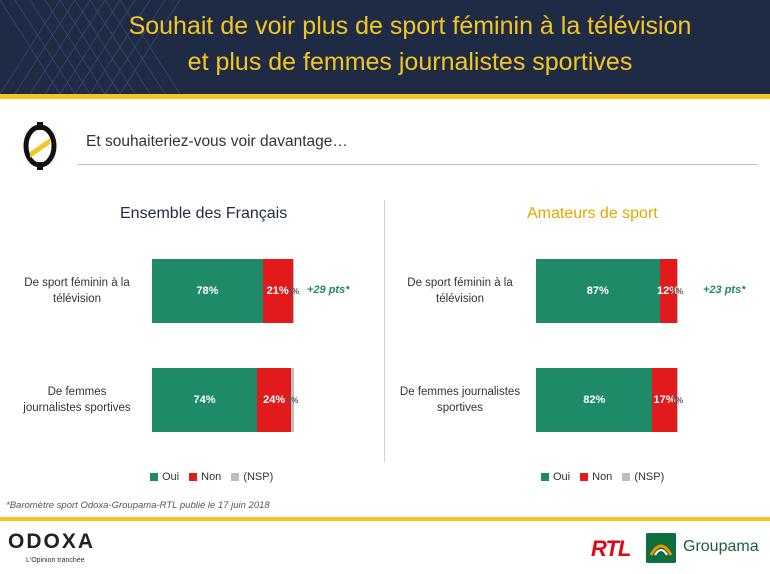 The width and height of the screenshot is (770, 574). I want to click on row-label-line: De femmes journalistes, so click(460, 392).